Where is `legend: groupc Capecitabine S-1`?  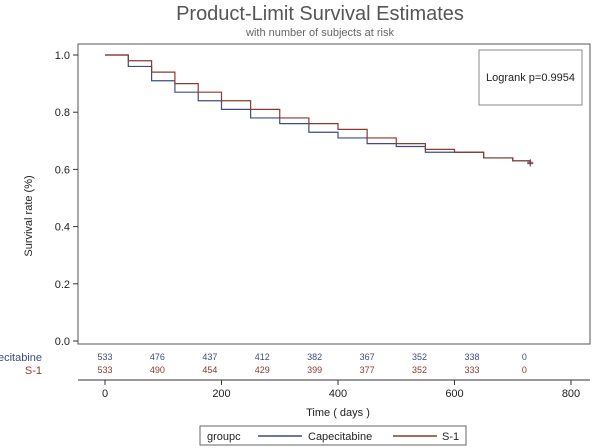 legend: groupc Capecitabine S-1 is located at coordinates (333, 435).